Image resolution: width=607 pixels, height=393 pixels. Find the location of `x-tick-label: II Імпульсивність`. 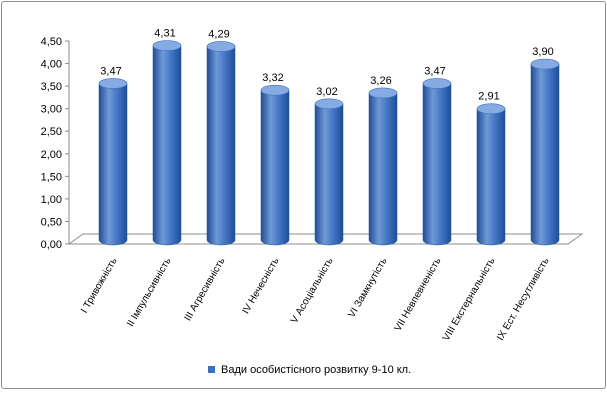

x-tick-label: II Імпульсивність is located at coordinates (149, 292).